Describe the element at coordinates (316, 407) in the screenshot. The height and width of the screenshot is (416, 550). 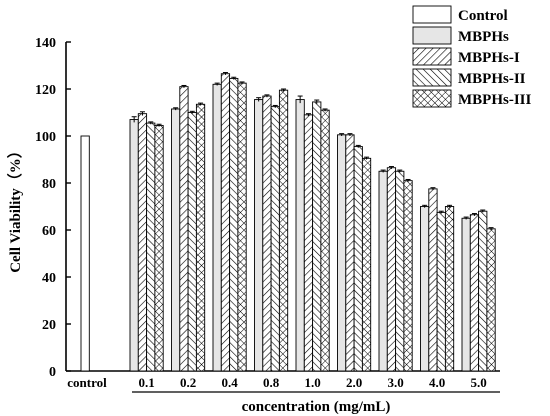
I see `x-axis-label: concentration (mg/mL)` at that location.